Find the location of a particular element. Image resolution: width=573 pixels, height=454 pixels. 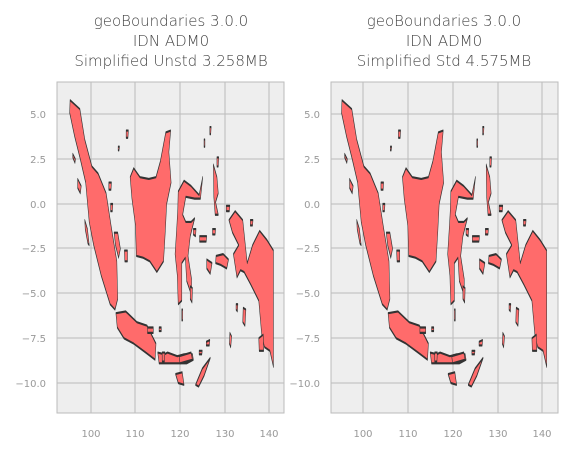

right-xtick-130: 130 is located at coordinates (497, 434).